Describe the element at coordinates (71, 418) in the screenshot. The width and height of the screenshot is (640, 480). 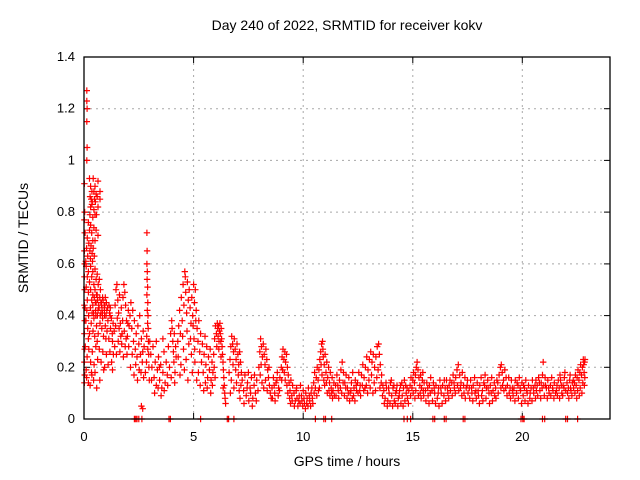
I see `y-tick-label: 0` at that location.